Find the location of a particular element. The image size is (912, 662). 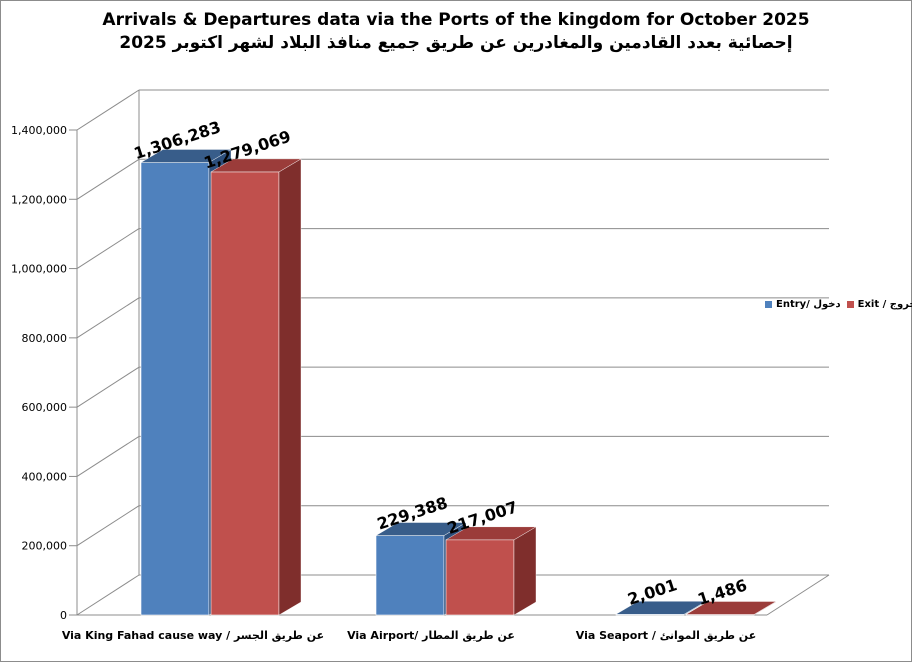

y-tick-label: 1,000,000 is located at coordinates (39, 269).